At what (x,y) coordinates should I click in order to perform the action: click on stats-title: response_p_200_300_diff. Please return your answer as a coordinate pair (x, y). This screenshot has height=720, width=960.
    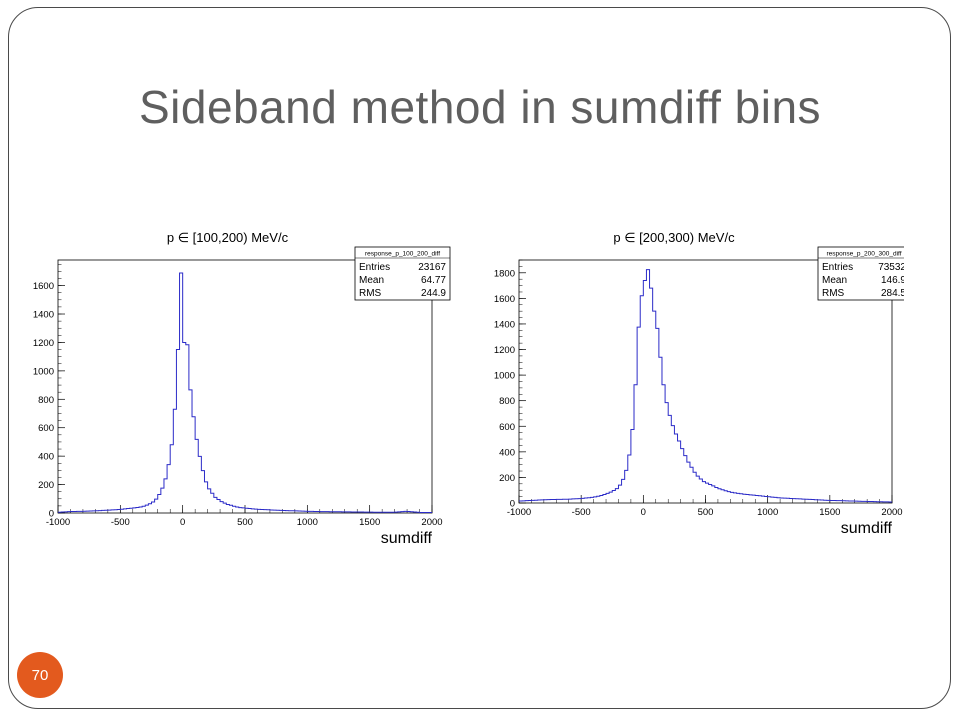
    Looking at the image, I should click on (863, 254).